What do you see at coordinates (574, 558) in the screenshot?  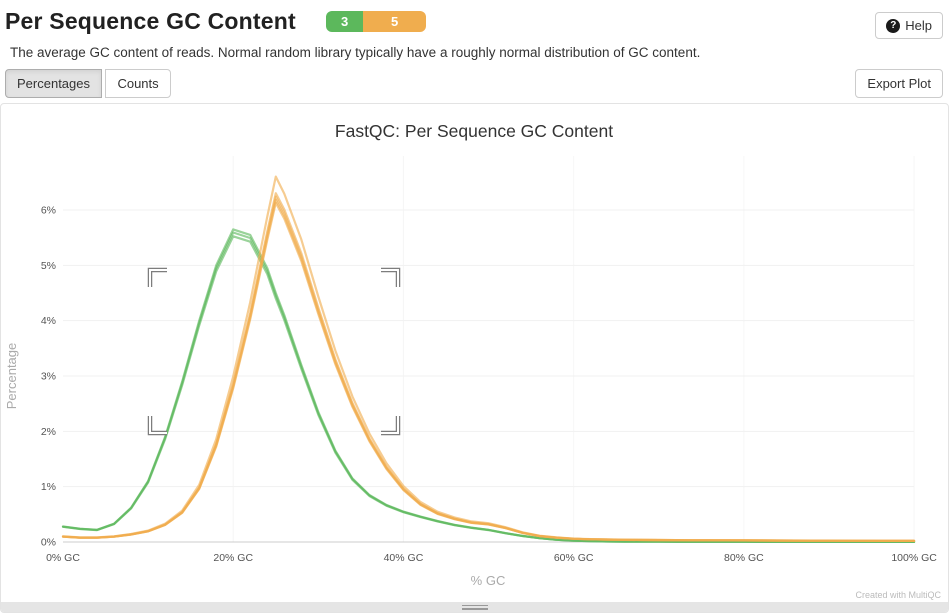 I see `x-tick-label: 60% GC` at bounding box center [574, 558].